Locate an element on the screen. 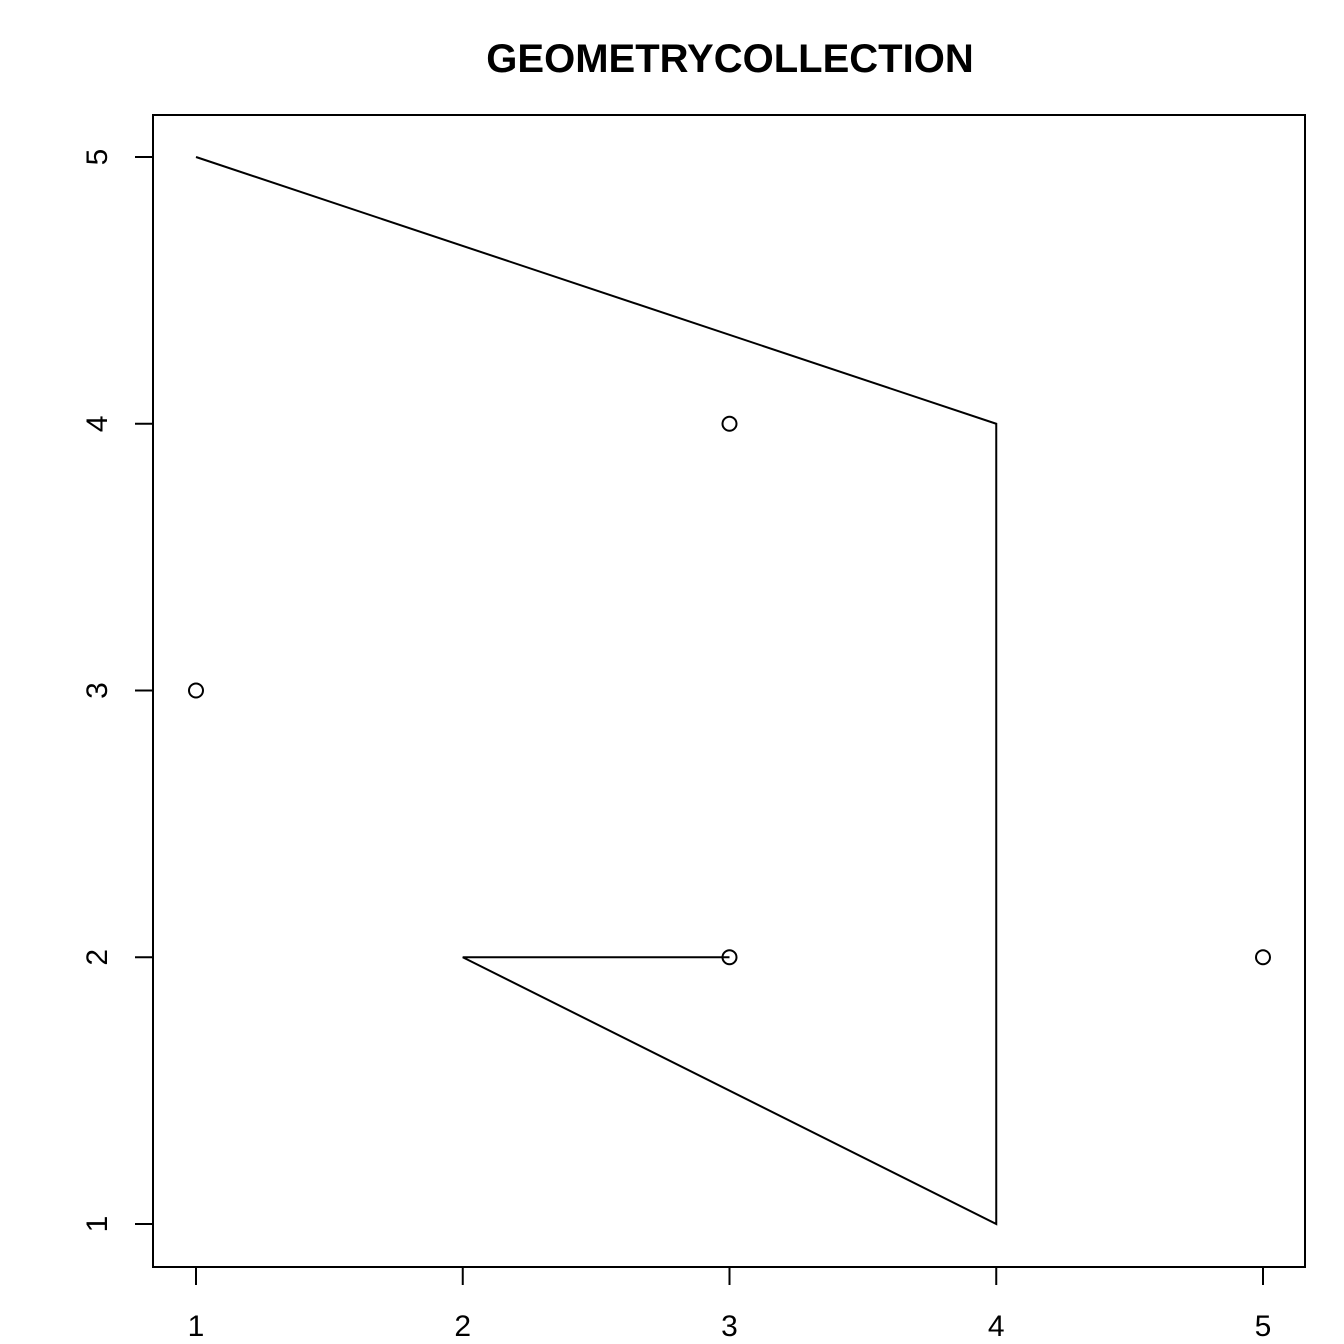 The width and height of the screenshot is (1344, 1344). chart-title: GEOMETRYCOLLECTION is located at coordinates (729, 59).